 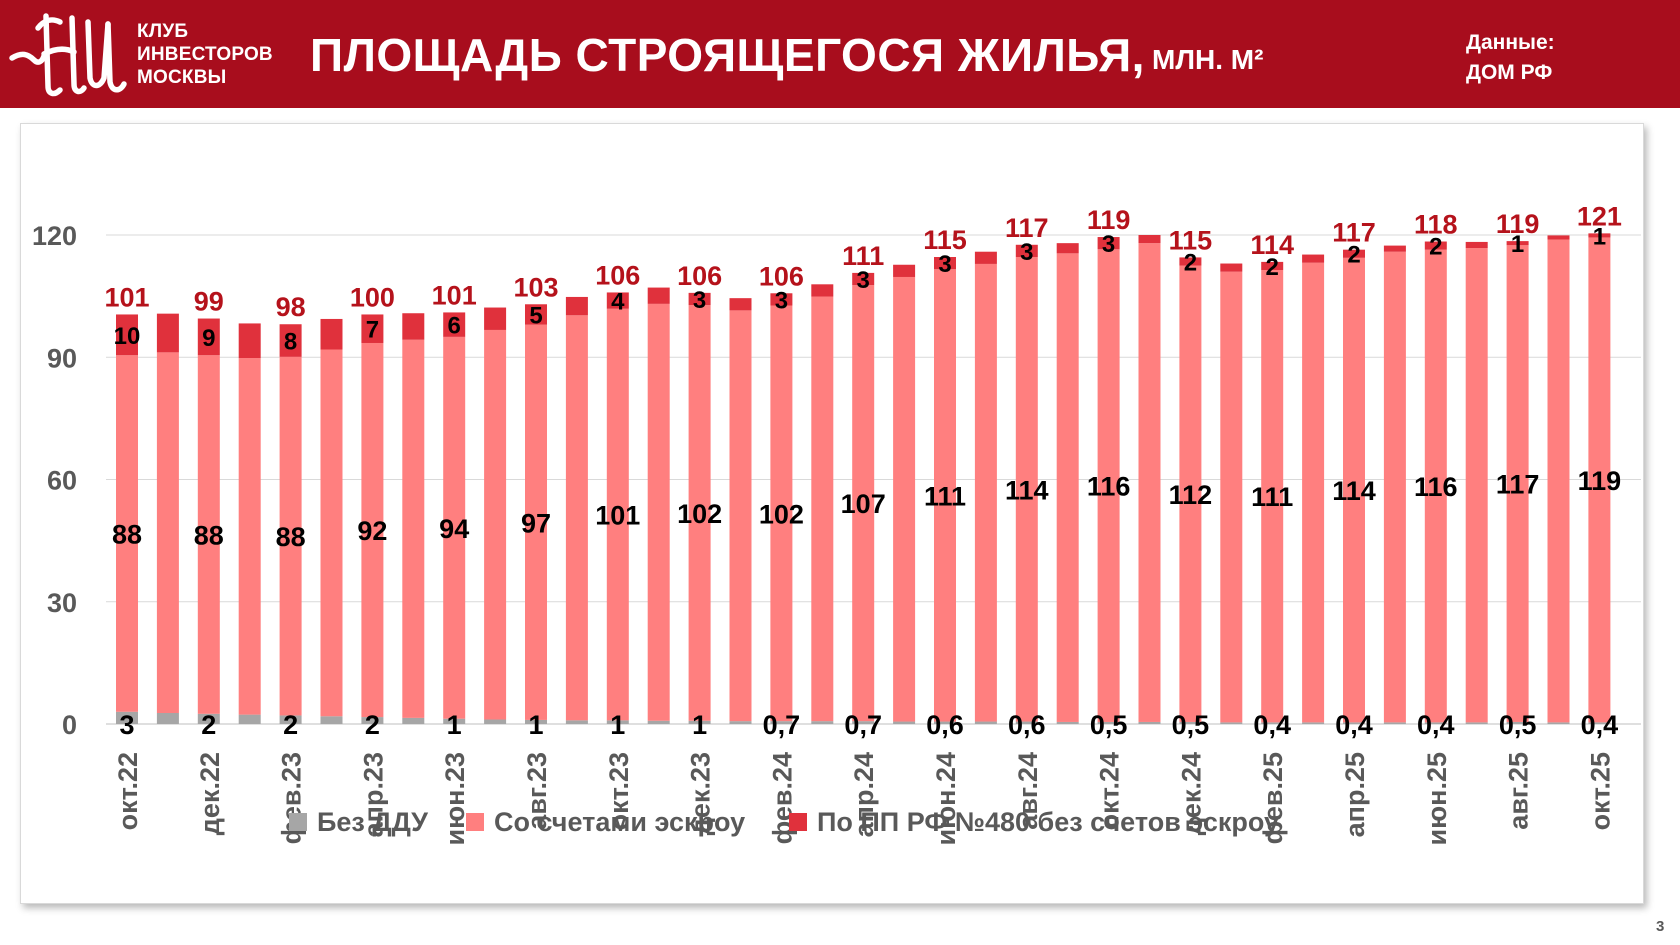 What do you see at coordinates (864, 794) in the screenshot?
I see `x-tick-label: апр.24` at bounding box center [864, 794].